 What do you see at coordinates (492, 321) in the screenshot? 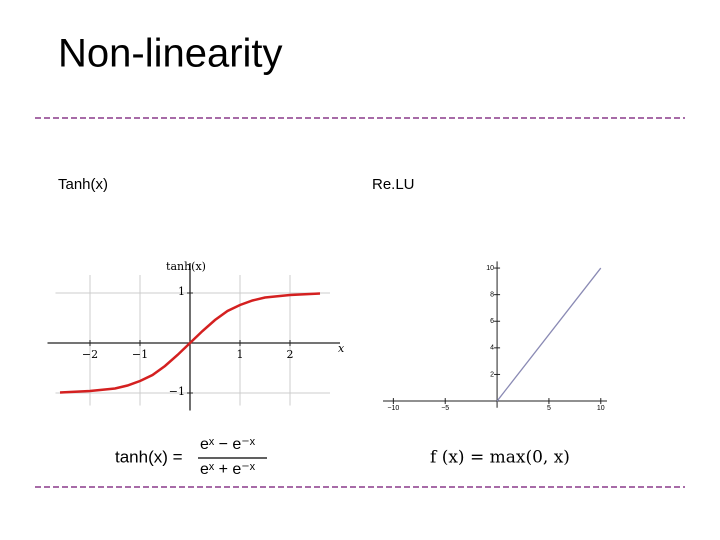
I see `y-tick-label: 6` at bounding box center [492, 321].